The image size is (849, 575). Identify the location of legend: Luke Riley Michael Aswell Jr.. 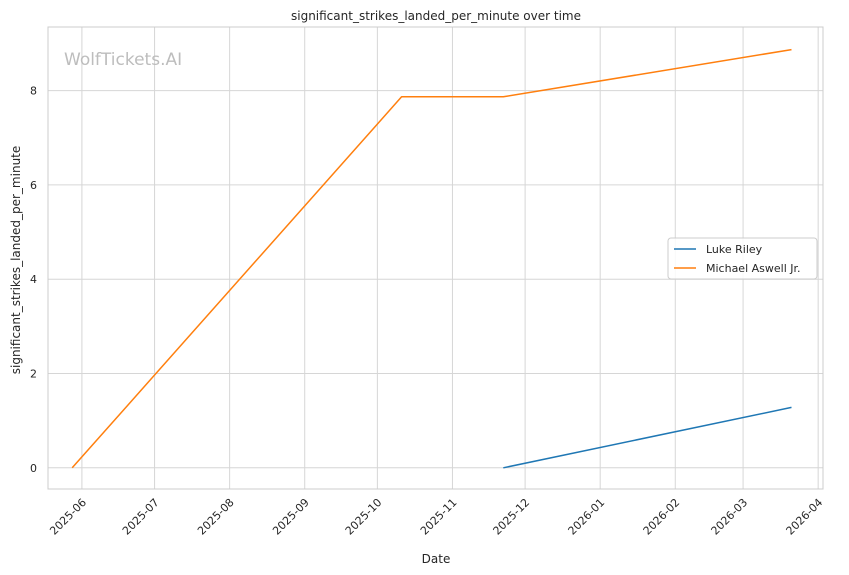
(742, 258).